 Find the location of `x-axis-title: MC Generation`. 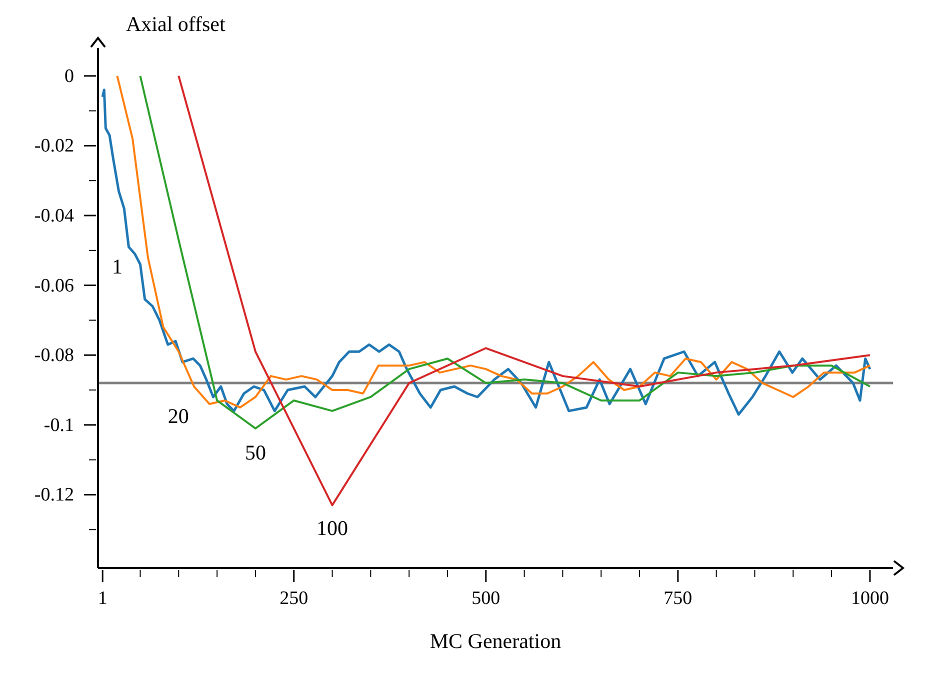

x-axis-title: MC Generation is located at coordinates (496, 641).